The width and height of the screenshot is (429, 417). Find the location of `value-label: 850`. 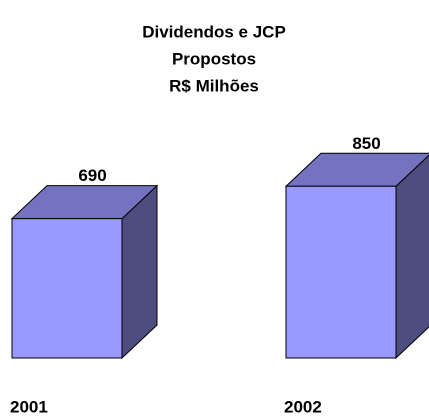

value-label: 850 is located at coordinates (366, 143).